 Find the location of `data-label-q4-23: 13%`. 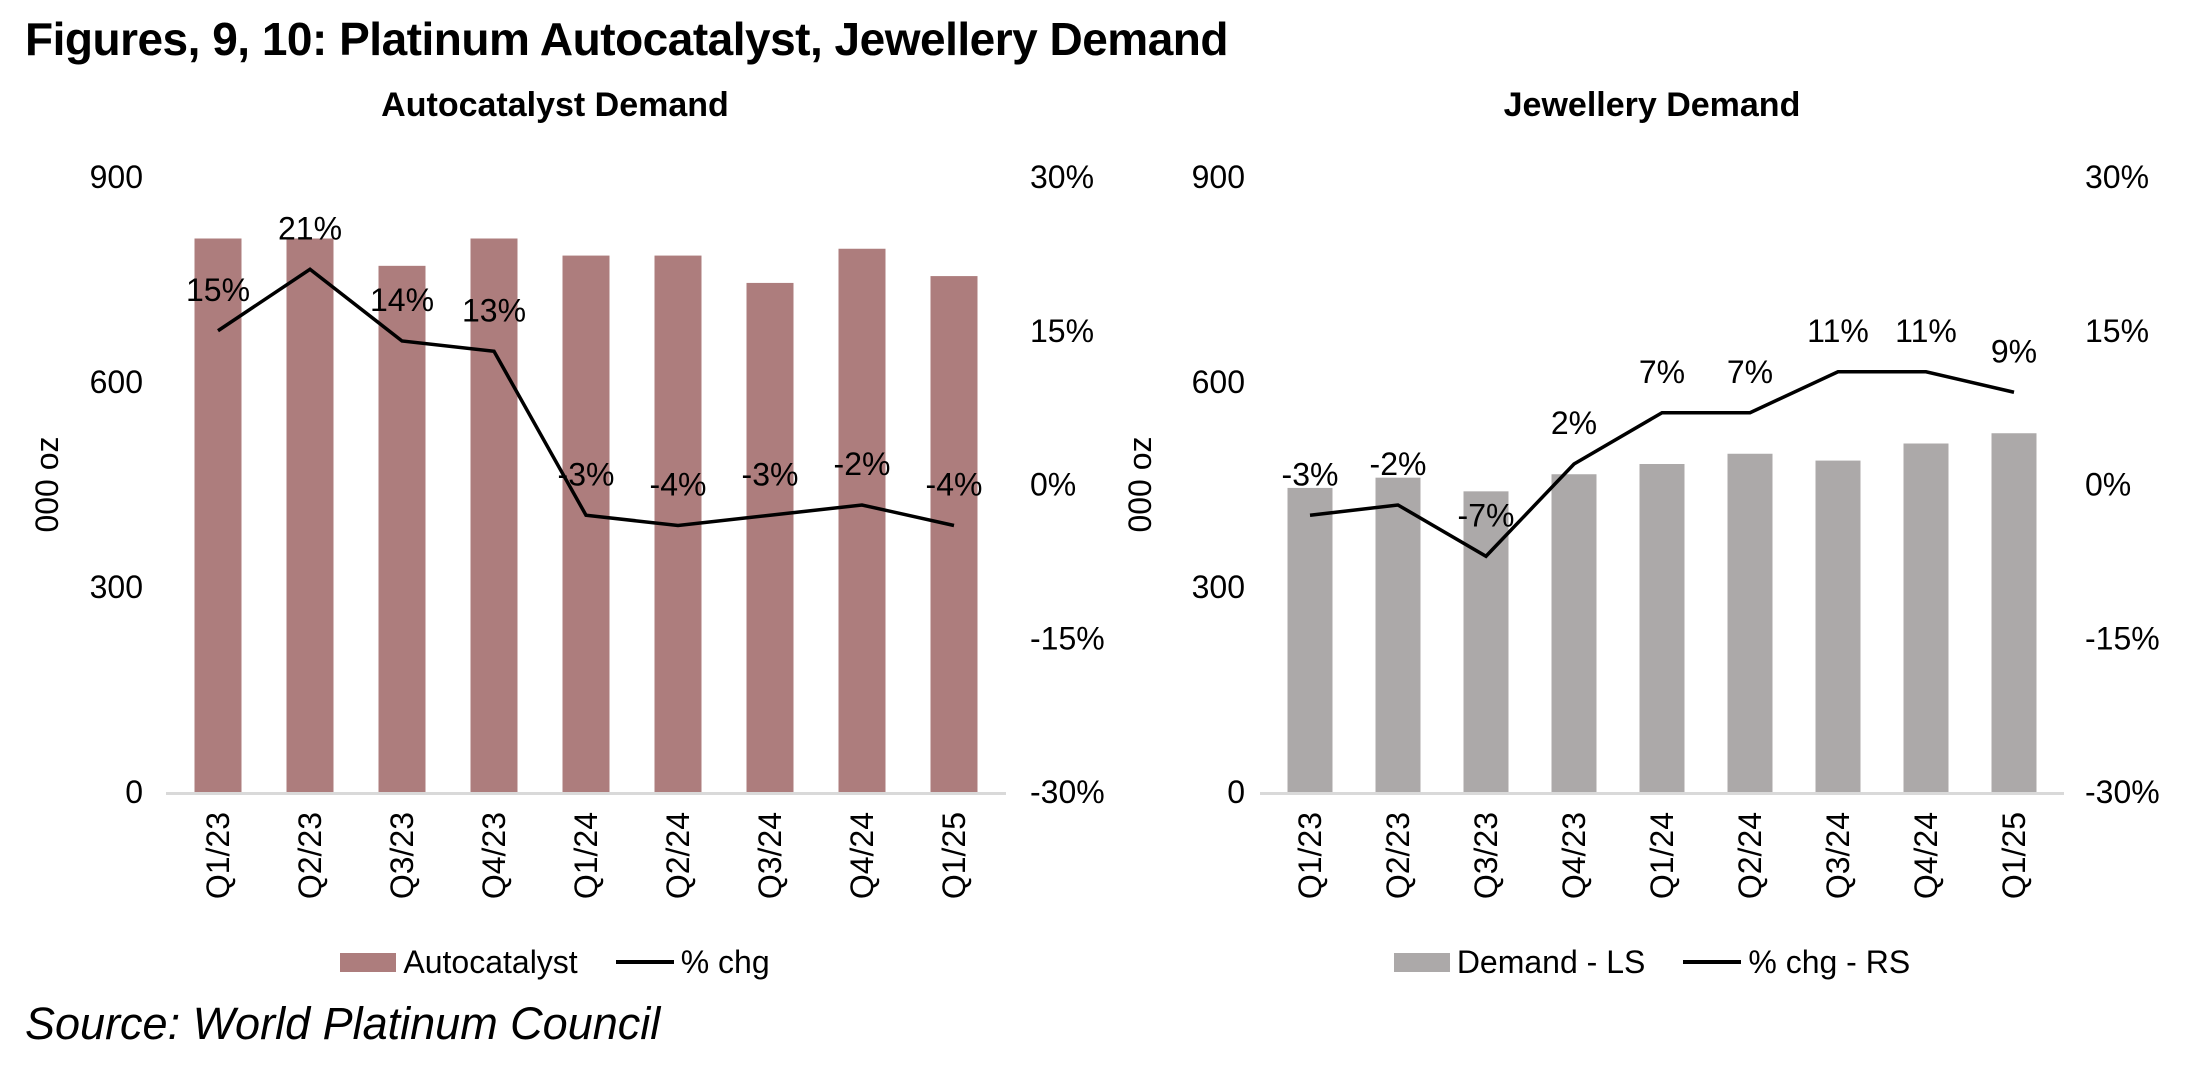

data-label-q4-23: 13% is located at coordinates (494, 310).